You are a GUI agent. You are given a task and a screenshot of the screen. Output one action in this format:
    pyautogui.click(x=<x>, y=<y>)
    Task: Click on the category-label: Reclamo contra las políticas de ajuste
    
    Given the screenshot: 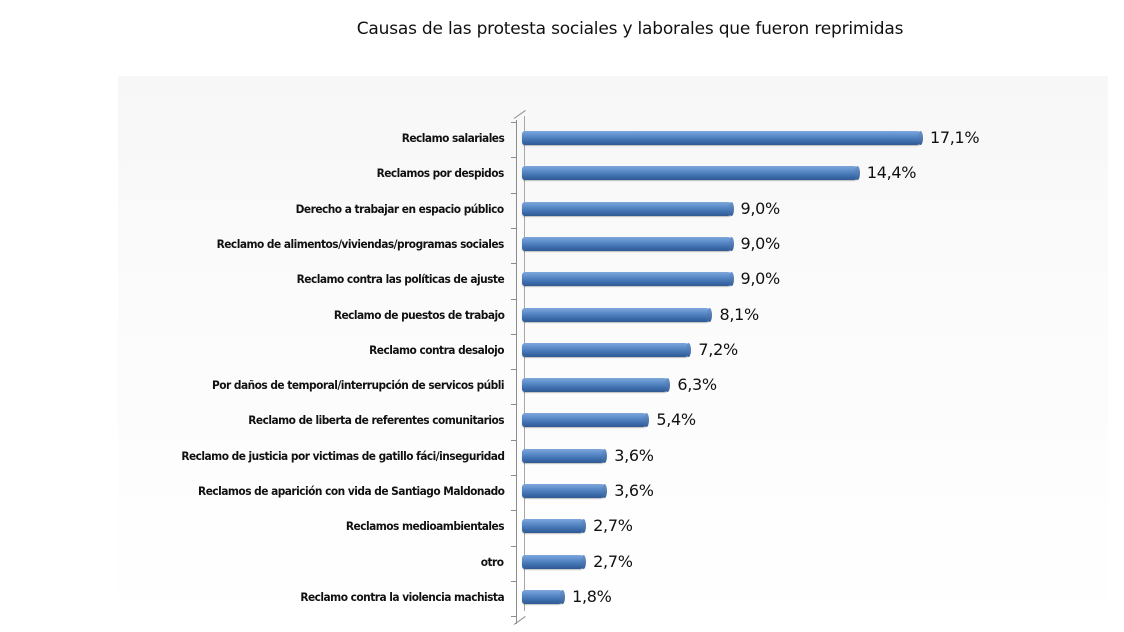 What is the action you would take?
    pyautogui.click(x=400, y=279)
    